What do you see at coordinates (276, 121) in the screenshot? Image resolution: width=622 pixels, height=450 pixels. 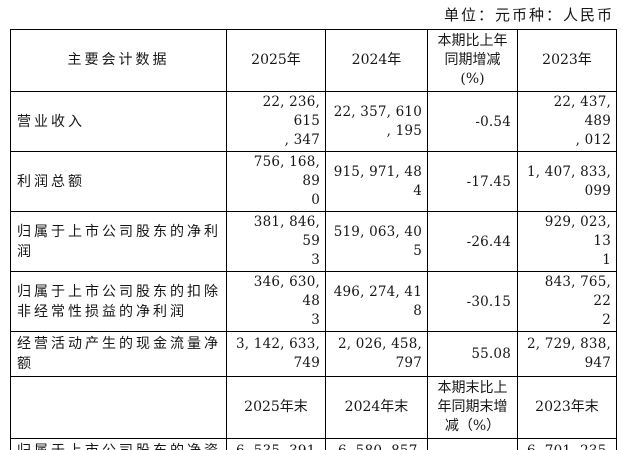 I see `value-2025-cell: 22, 236, 615 , 347` at bounding box center [276, 121].